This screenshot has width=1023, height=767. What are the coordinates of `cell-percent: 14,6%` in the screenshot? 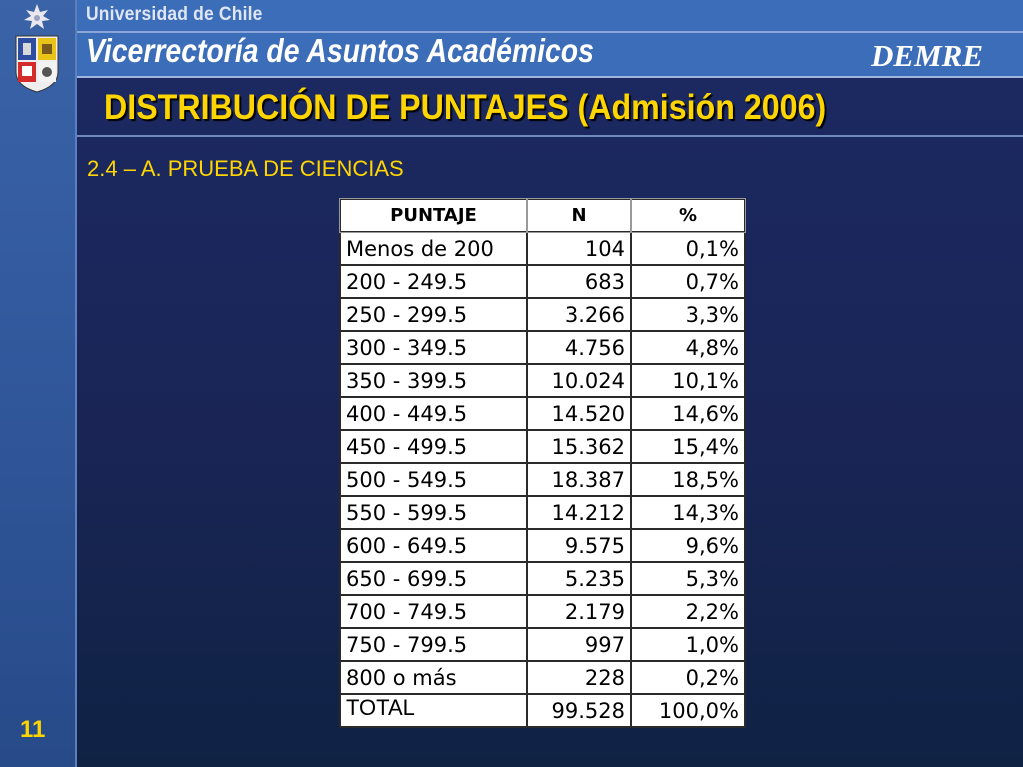 It's located at (688, 413).